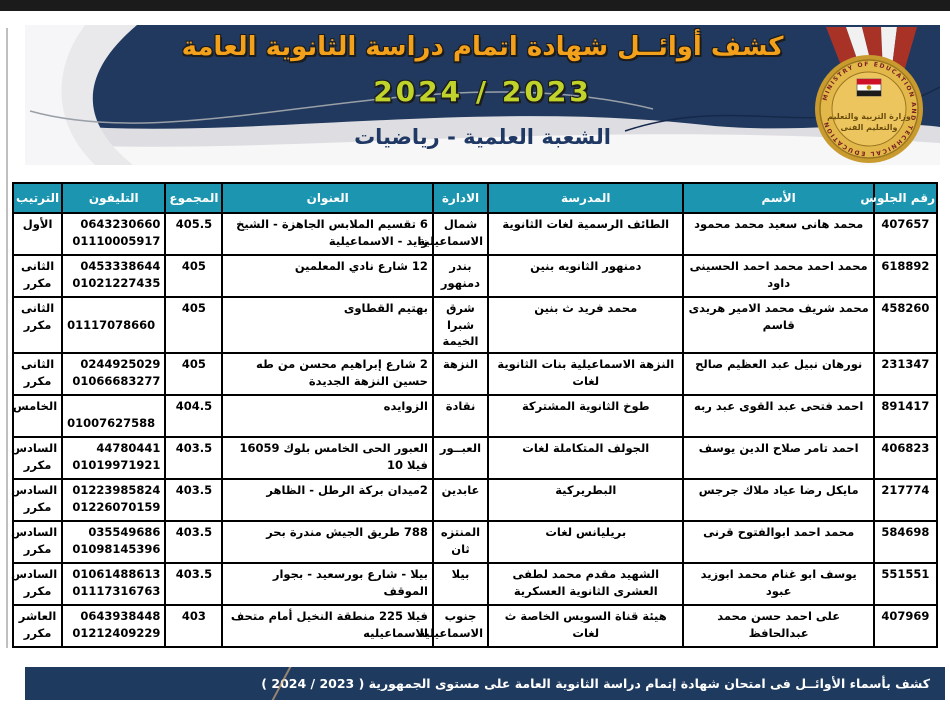  I want to click on school-cell: البطريركية, so click(586, 500).